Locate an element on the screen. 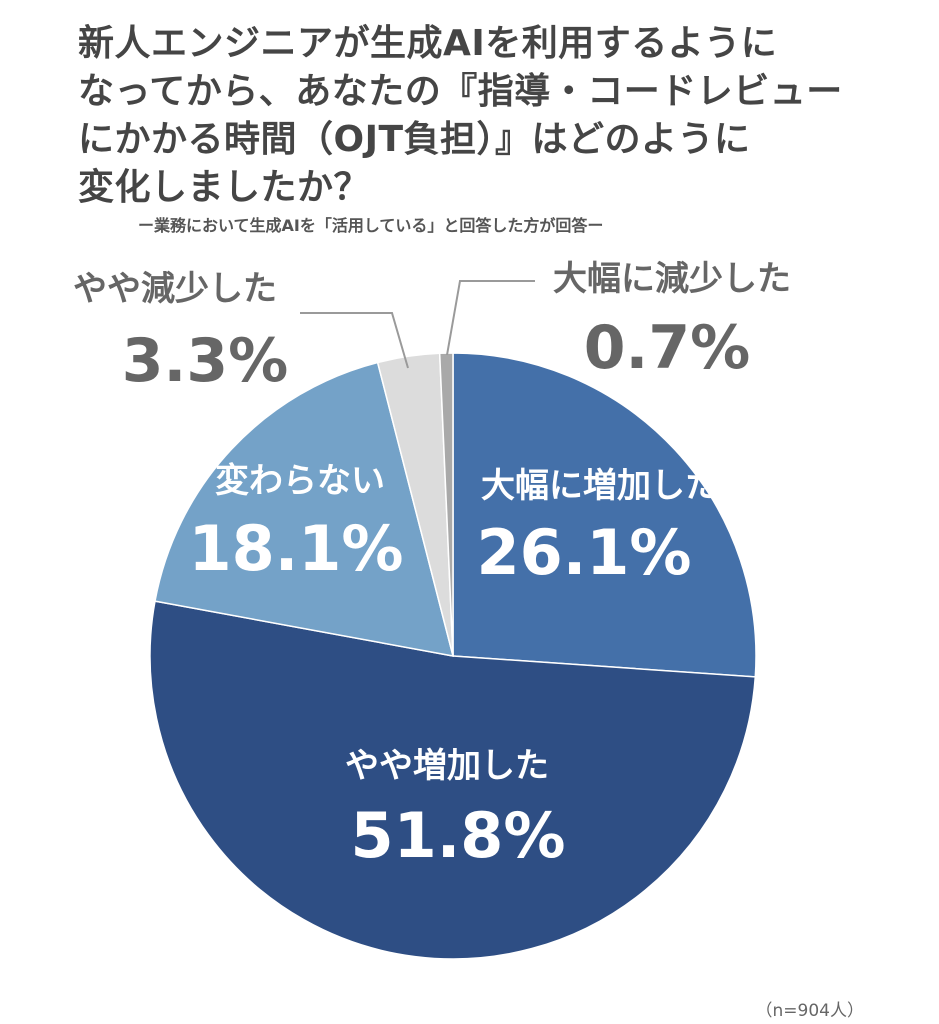  title-line: にかかる時間（OJT負担）』はどのように is located at coordinates (414, 139).